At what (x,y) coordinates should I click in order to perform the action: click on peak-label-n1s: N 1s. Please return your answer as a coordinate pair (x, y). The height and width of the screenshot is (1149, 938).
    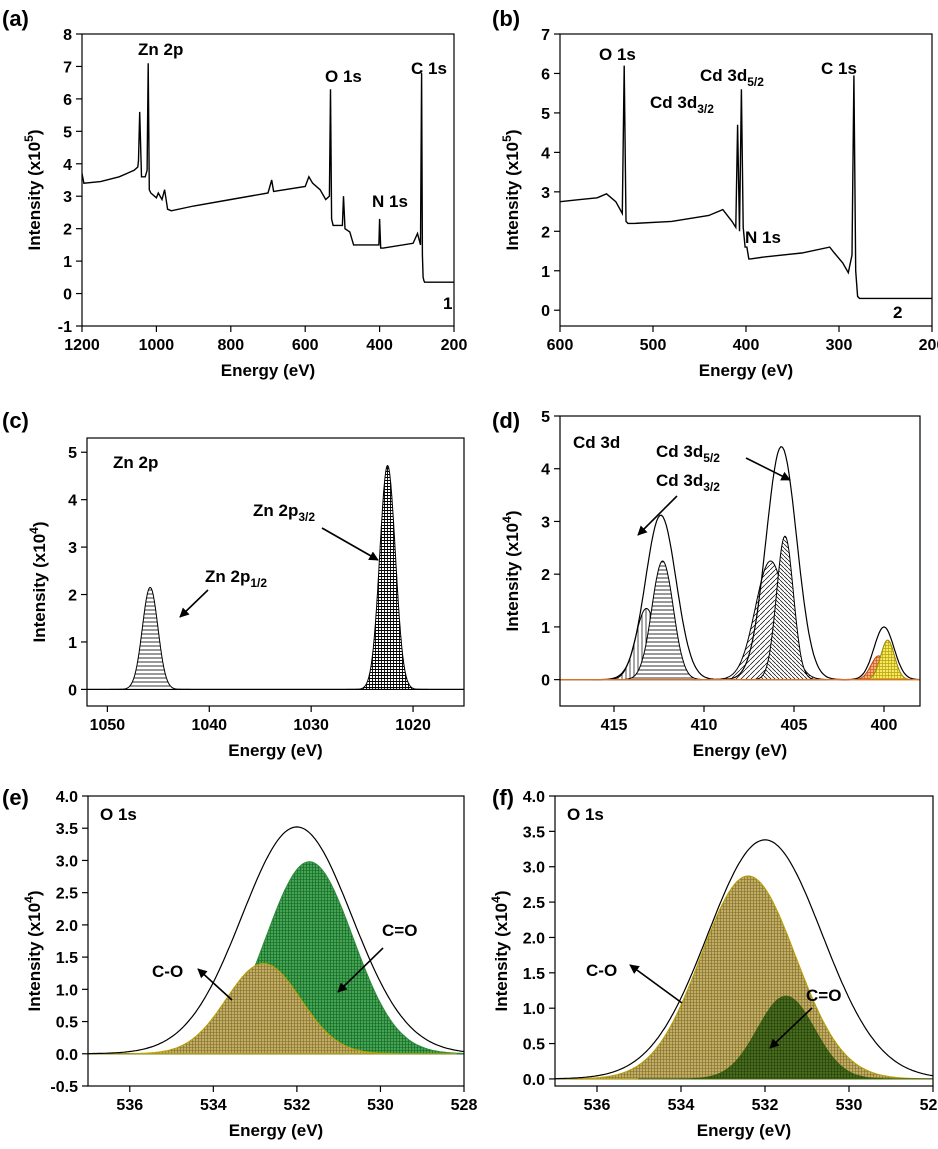
    Looking at the image, I should click on (390, 201).